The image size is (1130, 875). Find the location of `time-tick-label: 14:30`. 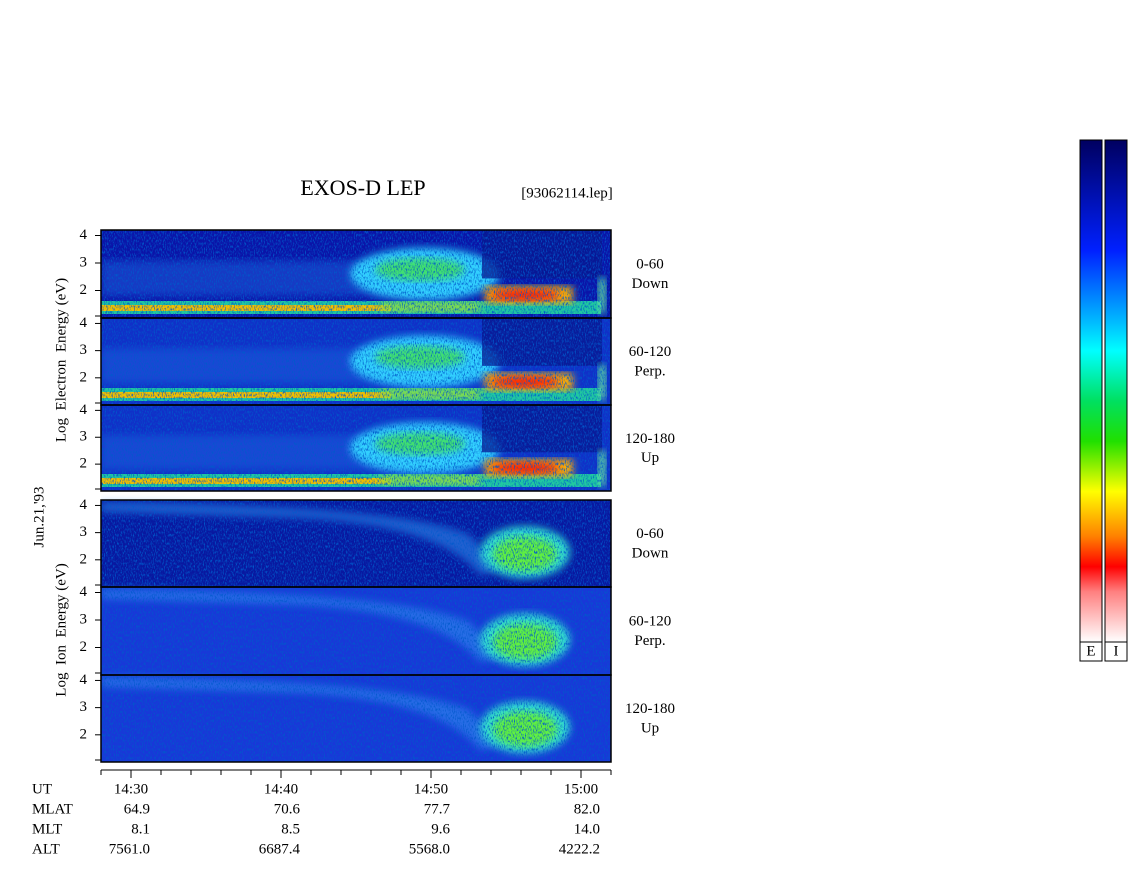

time-tick-label: 14:30 is located at coordinates (131, 789).